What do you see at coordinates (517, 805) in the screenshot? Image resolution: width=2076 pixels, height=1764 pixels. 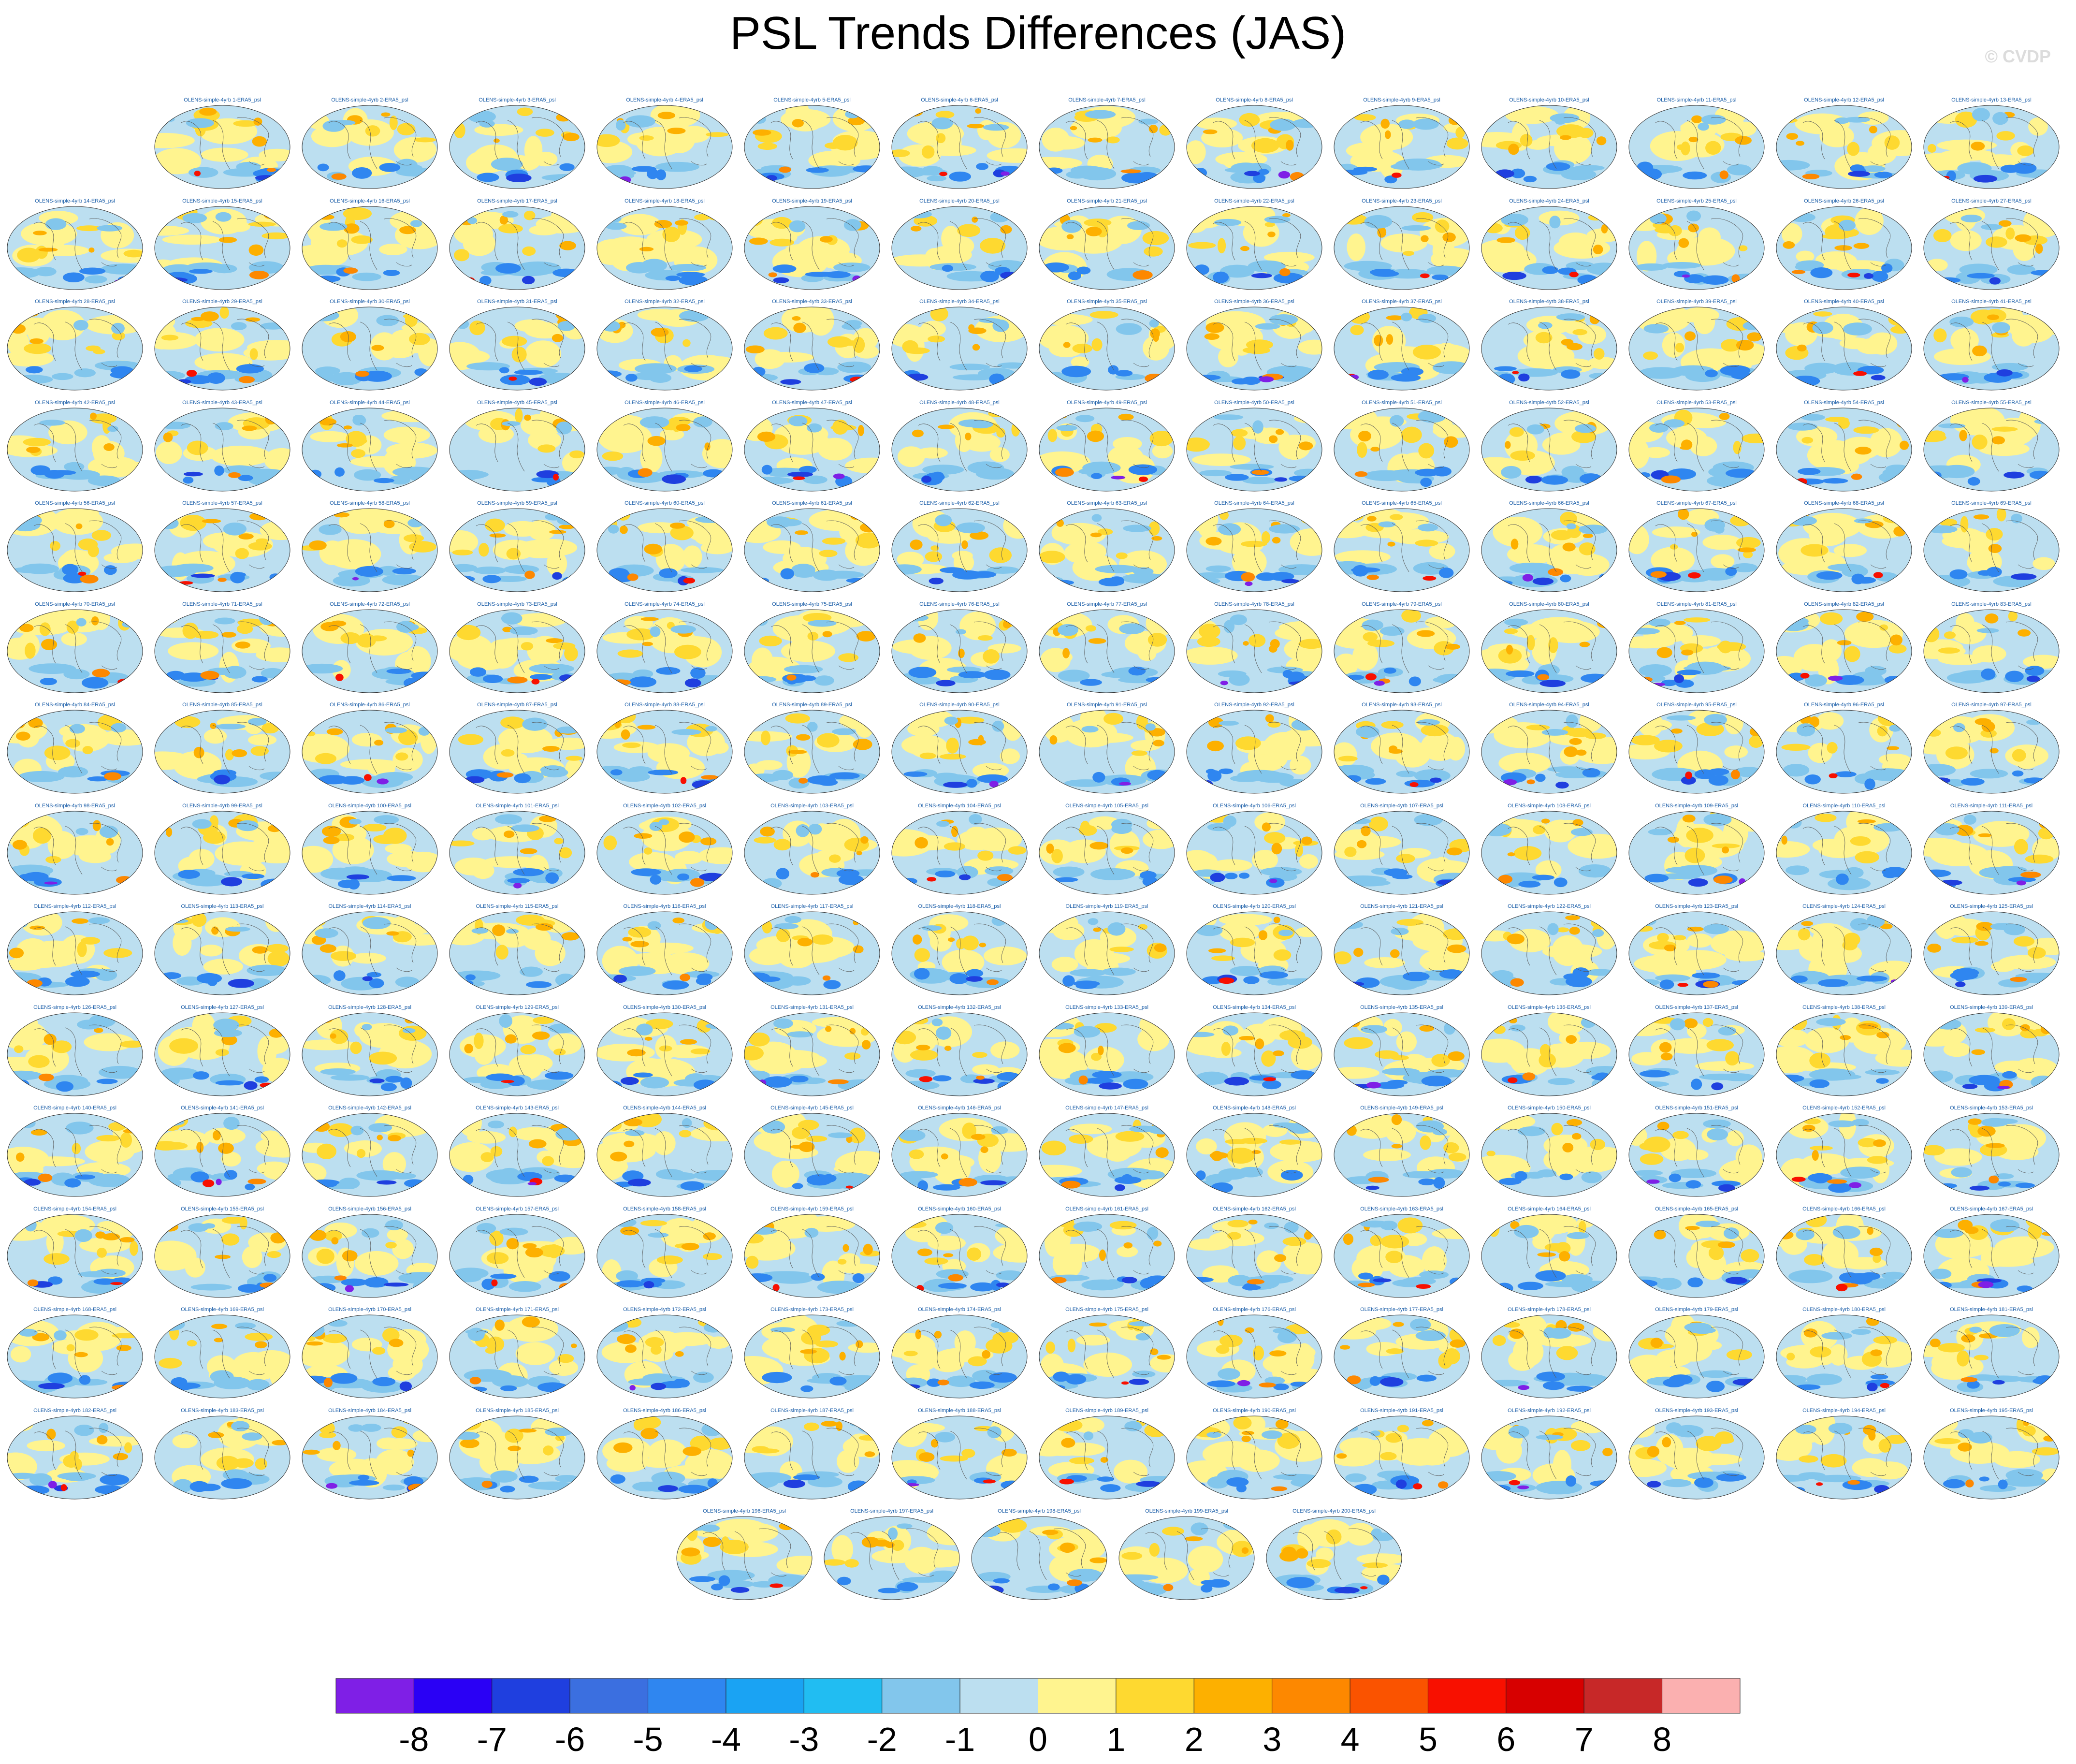 I see `panel-label: OLENS-simple-4yrb 101-ERA5_psl` at bounding box center [517, 805].